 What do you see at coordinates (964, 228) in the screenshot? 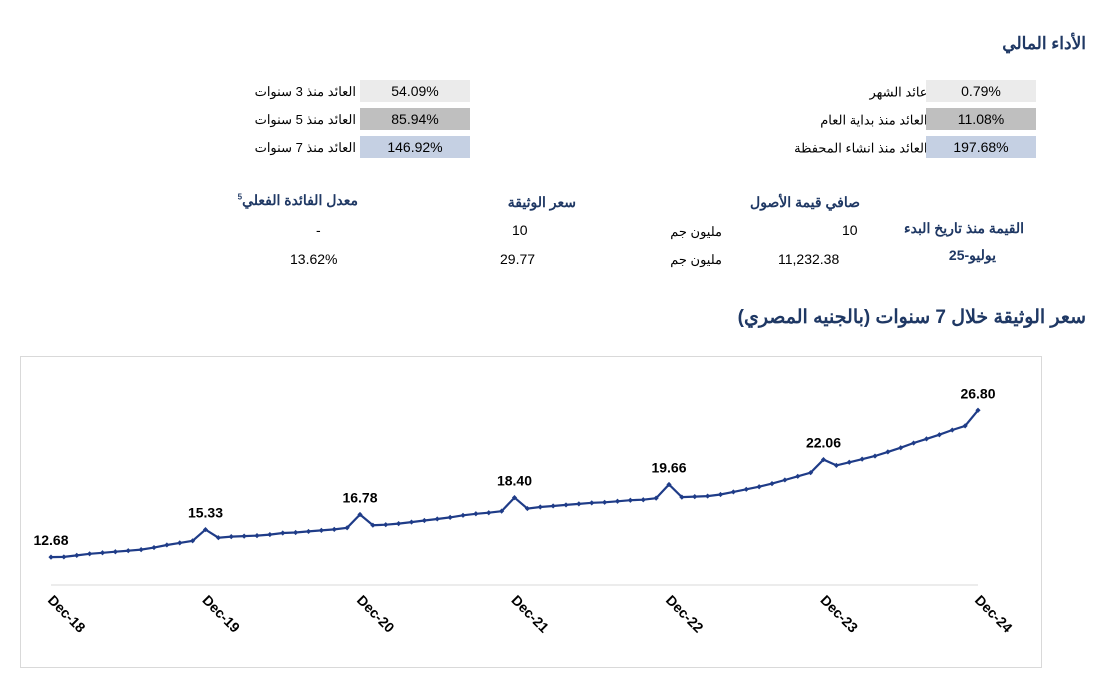
I see `header-start-value: القيمة منذ تاريخ البدء` at bounding box center [964, 228].